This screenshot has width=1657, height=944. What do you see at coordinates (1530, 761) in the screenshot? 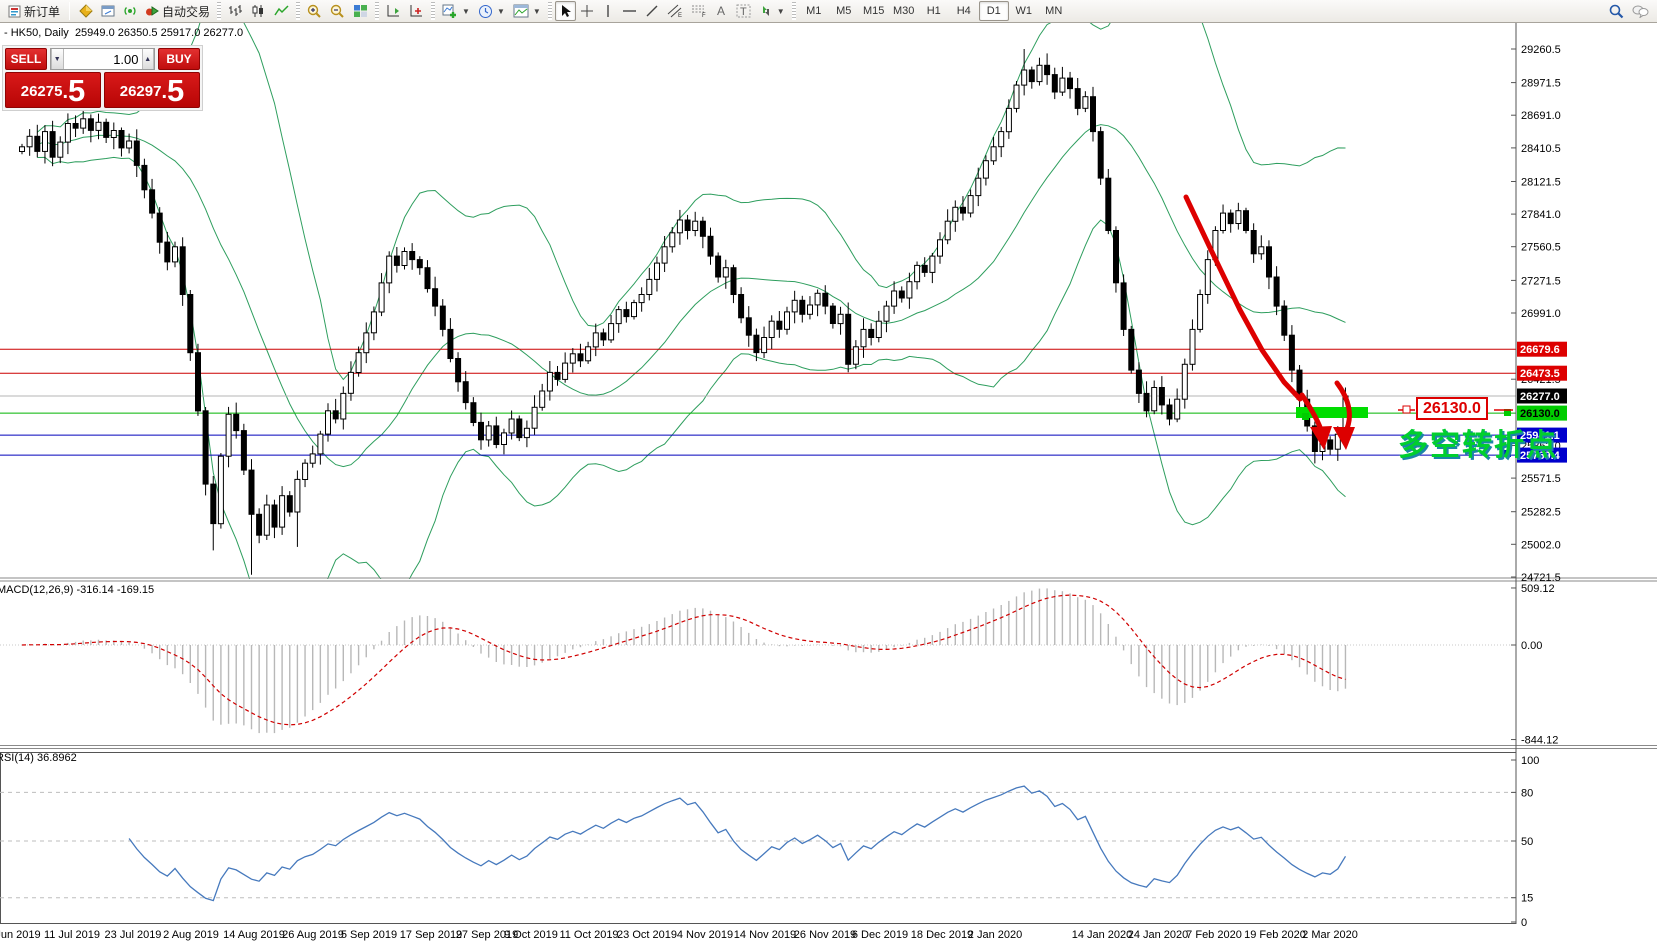
I see `svg-text: 100` at bounding box center [1530, 761].